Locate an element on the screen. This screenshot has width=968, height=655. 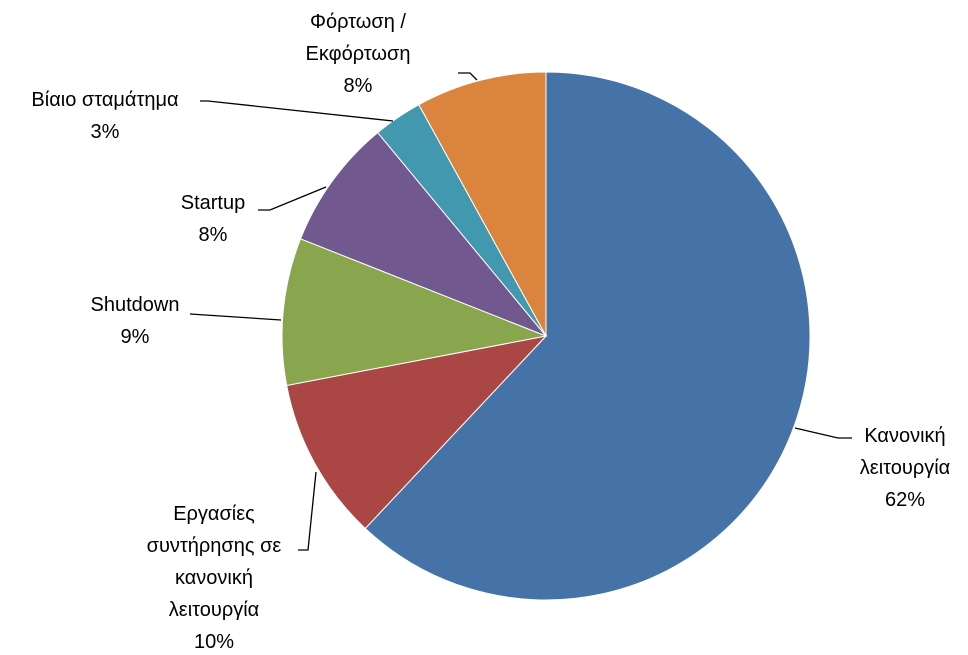
value-label: 3% is located at coordinates (105, 132).